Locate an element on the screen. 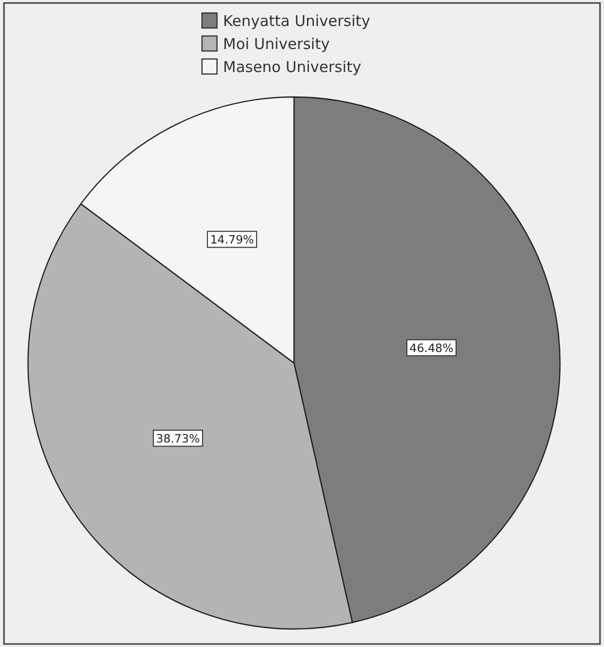  data-label: 38.73% is located at coordinates (178, 438).